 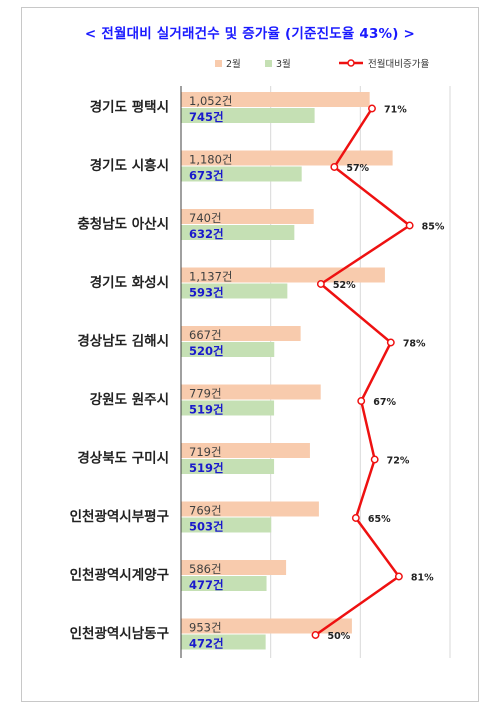 What do you see at coordinates (206, 585) in the screenshot?
I see `bar-mar-label: 477건` at bounding box center [206, 585].